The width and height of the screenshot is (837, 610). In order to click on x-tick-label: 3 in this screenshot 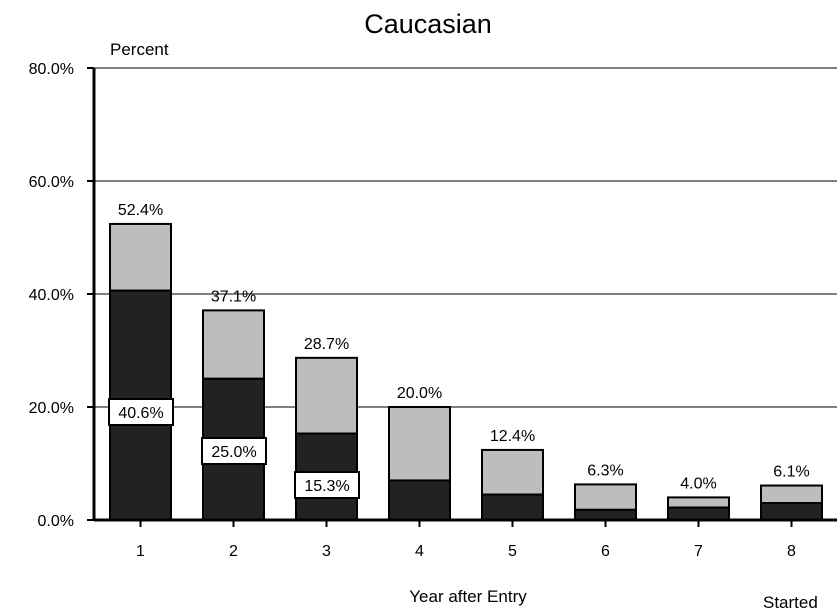, I will do `click(326, 551)`.